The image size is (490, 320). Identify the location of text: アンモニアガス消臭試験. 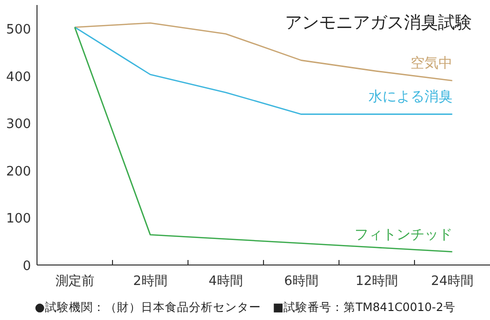
(378, 23).